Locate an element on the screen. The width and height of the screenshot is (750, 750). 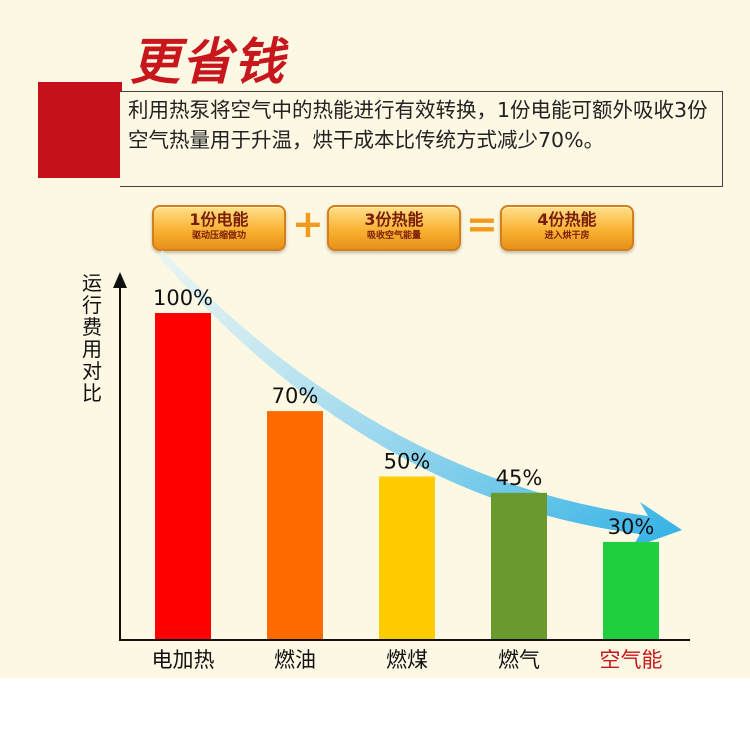
air-heat-pill: 3份热能 吸收空气能量 is located at coordinates (394, 228).